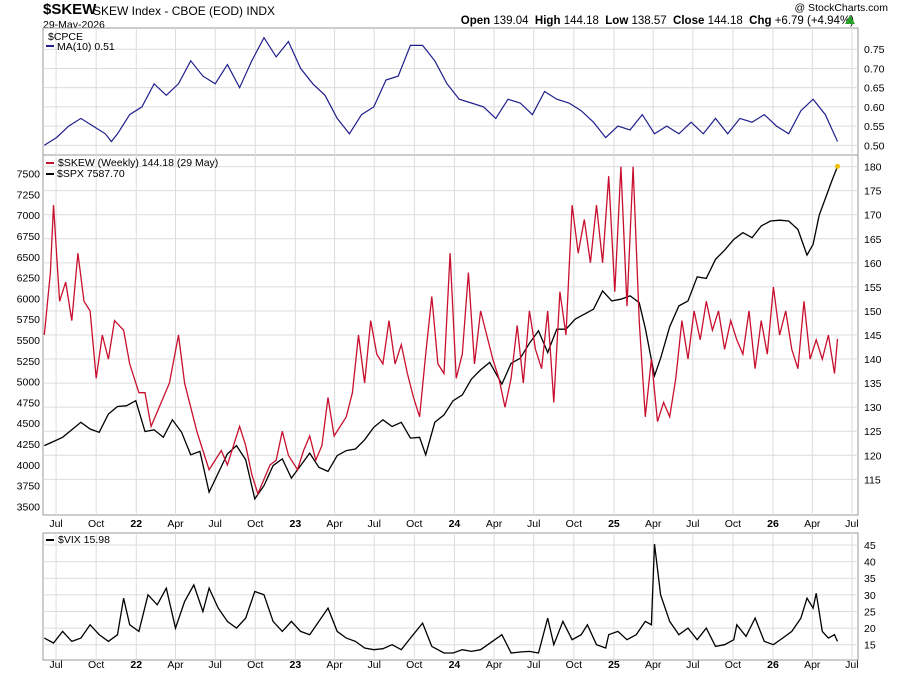 The image size is (900, 673). Describe the element at coordinates (873, 240) in the screenshot. I see `skew-y-tick: 165` at that location.